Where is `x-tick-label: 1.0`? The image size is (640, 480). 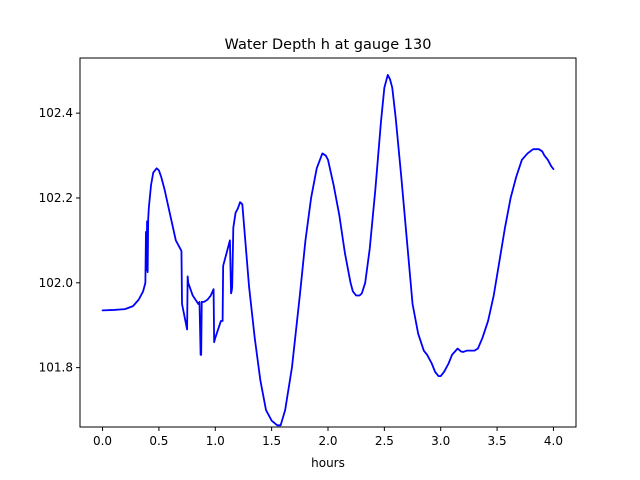
x-tick-label: 1.0 is located at coordinates (215, 441).